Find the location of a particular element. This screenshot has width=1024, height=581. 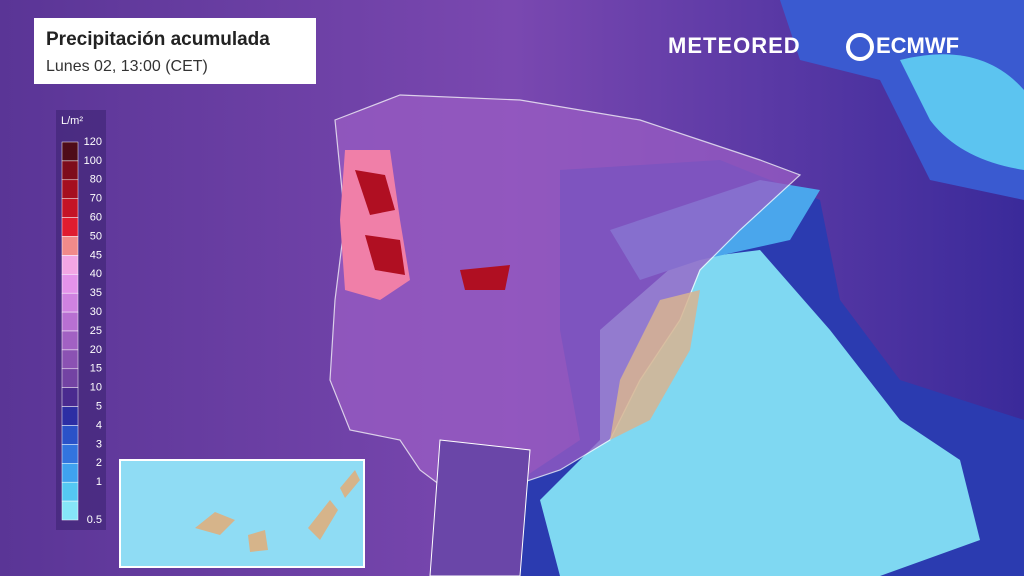

canary-inset is located at coordinates (242, 513).